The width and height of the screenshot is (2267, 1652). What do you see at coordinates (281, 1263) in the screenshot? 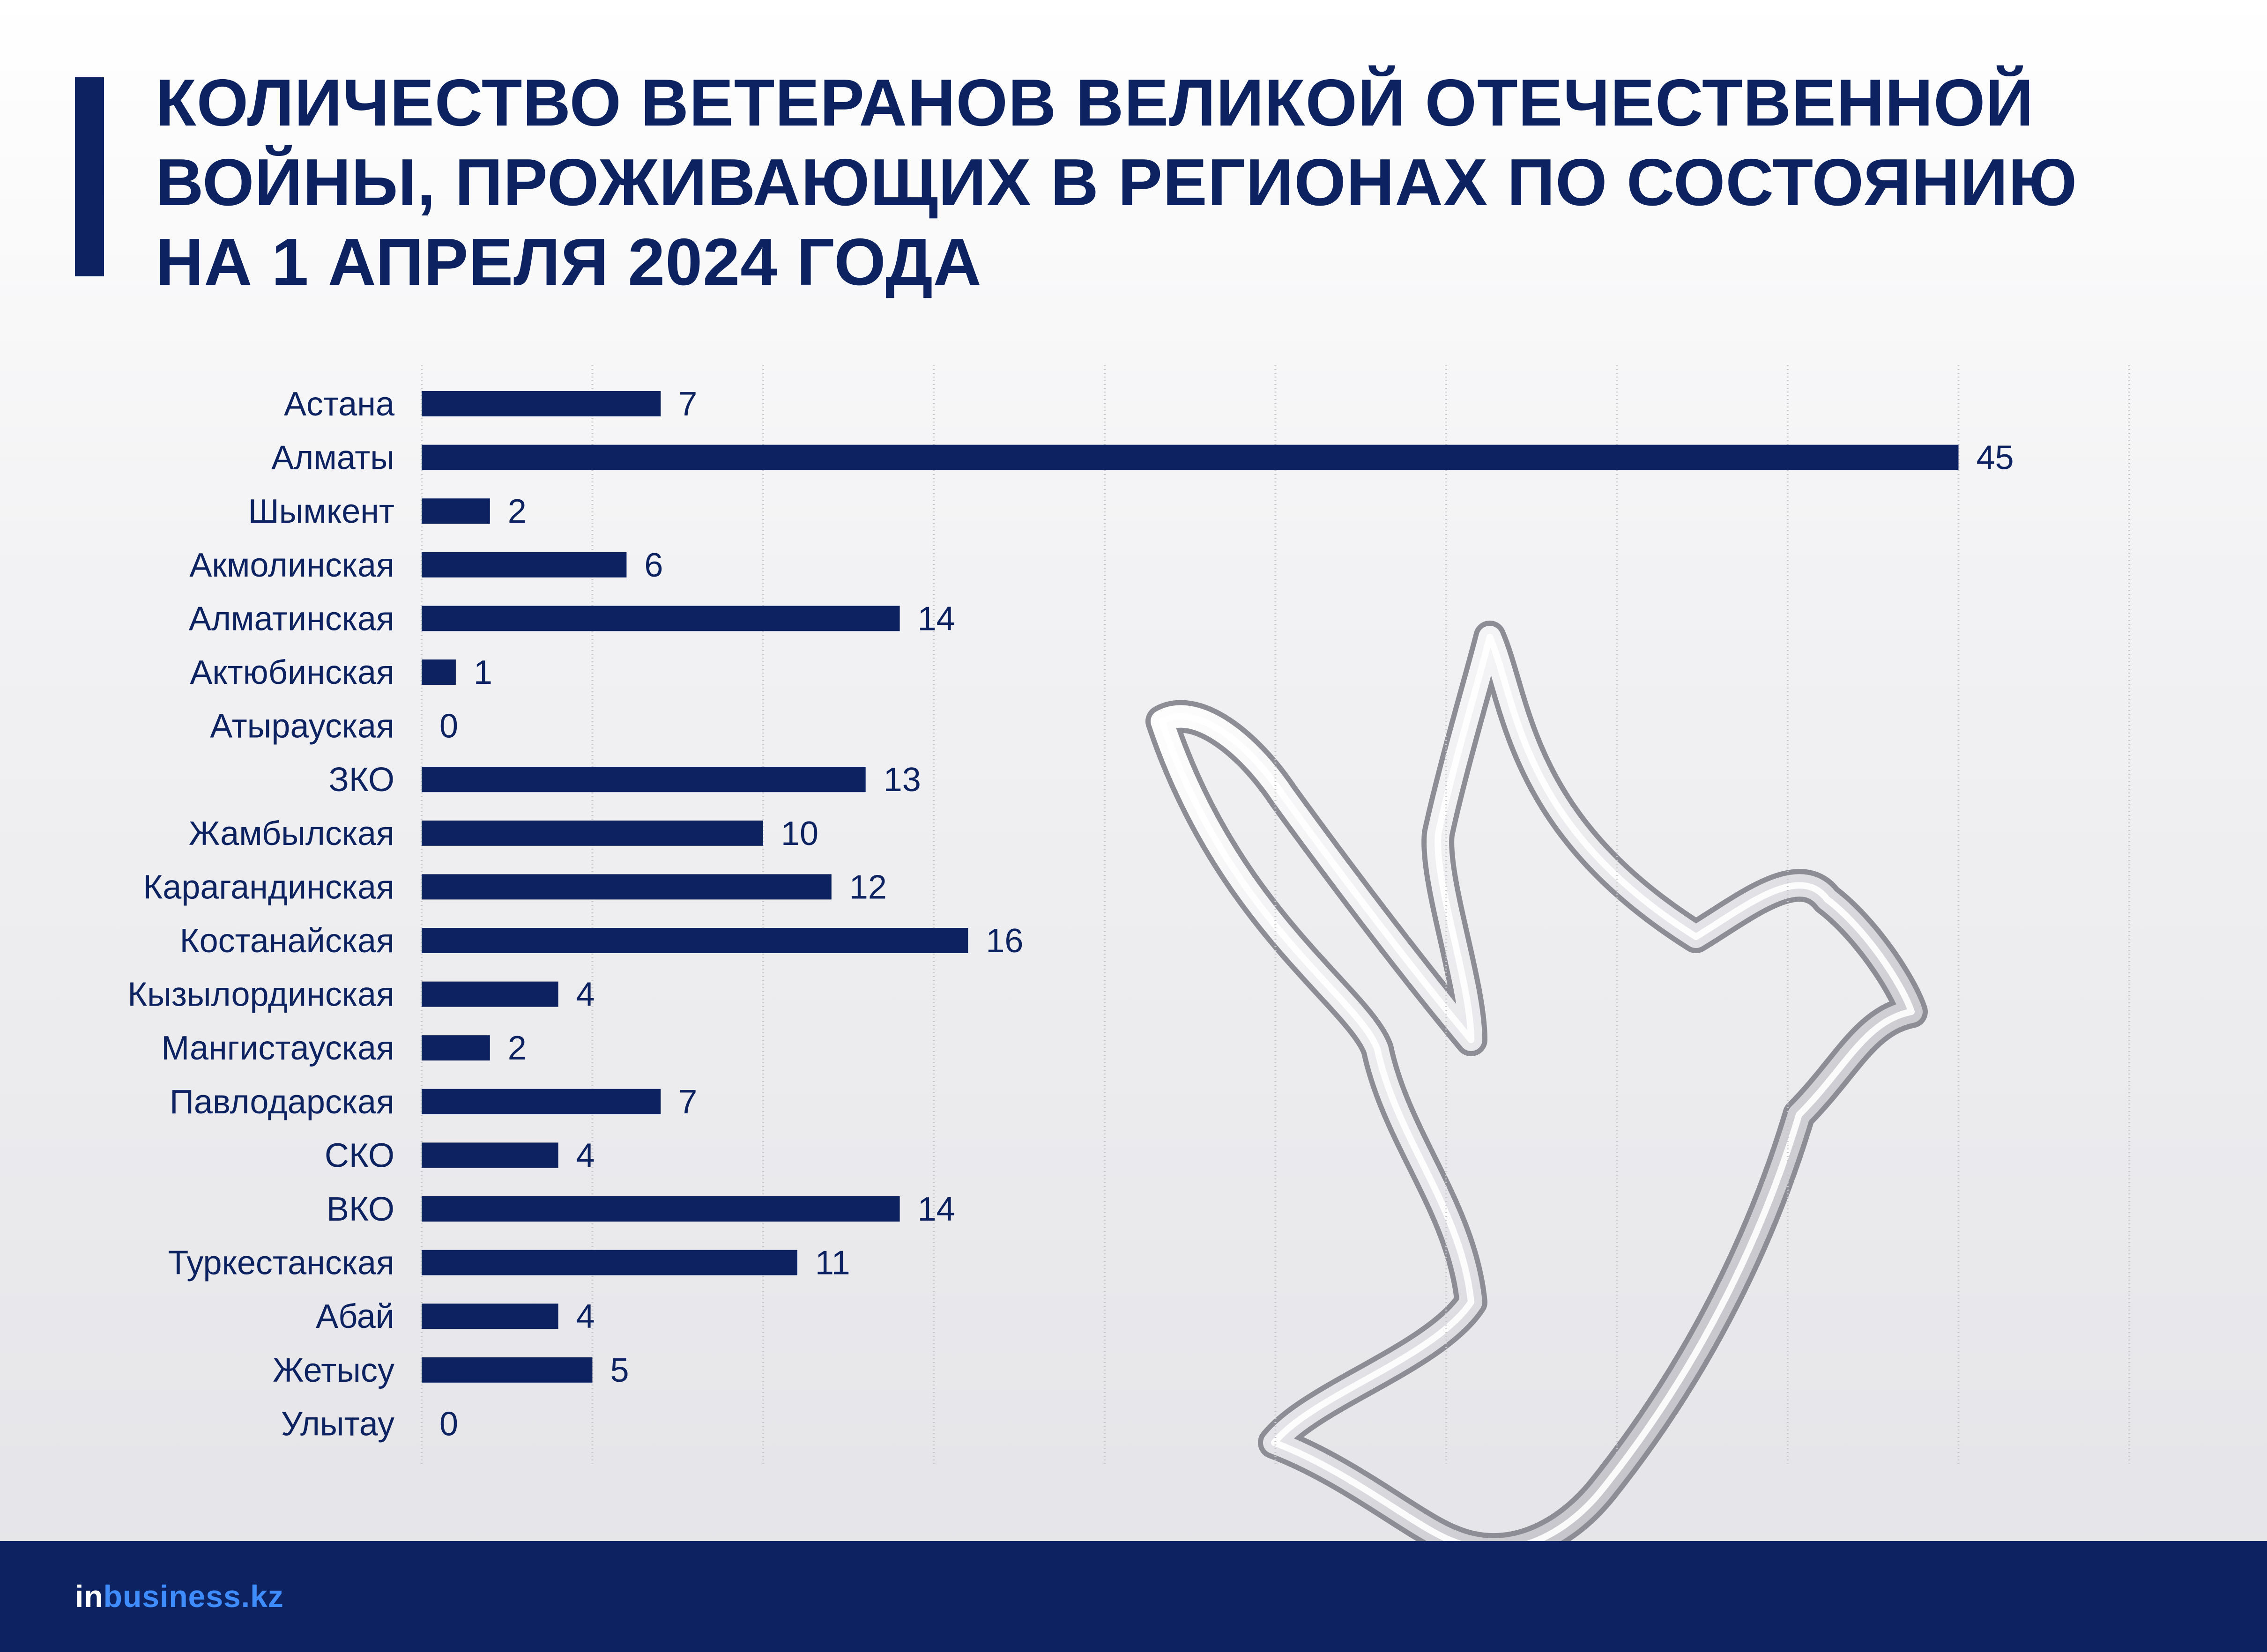
I see `category-label: Туркестанская` at bounding box center [281, 1263].